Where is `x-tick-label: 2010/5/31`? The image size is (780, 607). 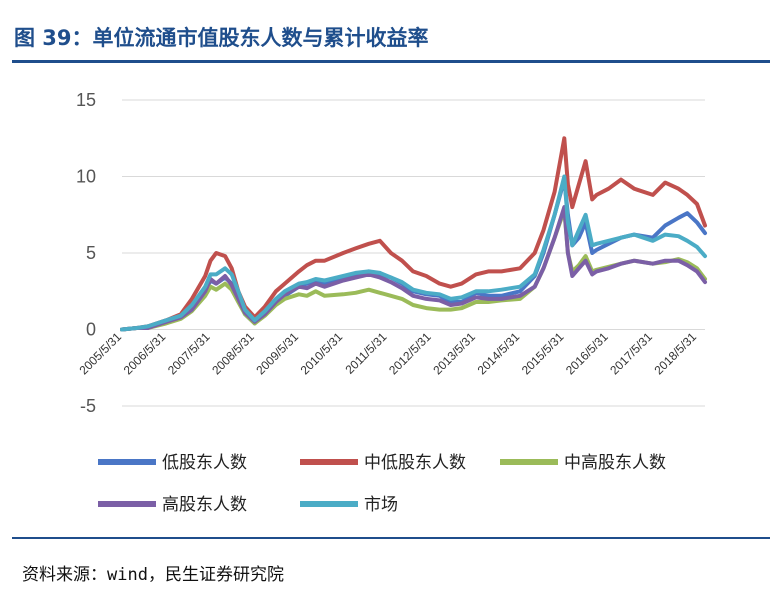
x-tick-label: 2010/5/31 is located at coordinates (322, 353).